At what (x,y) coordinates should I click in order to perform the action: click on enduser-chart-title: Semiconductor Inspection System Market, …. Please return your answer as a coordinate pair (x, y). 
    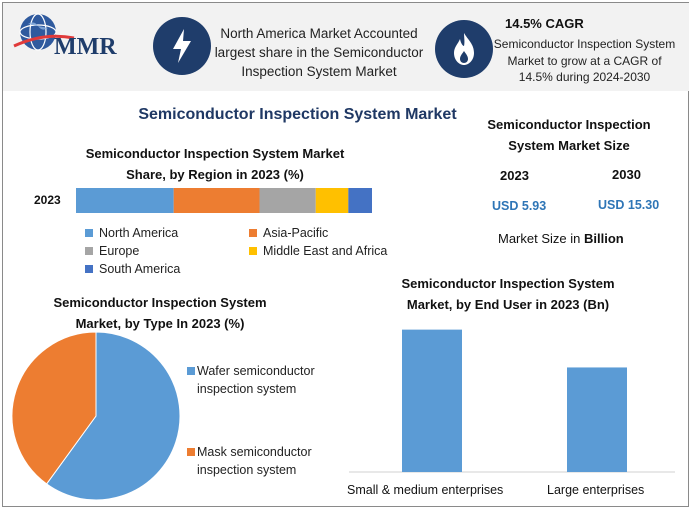
    Looking at the image, I should click on (508, 294).